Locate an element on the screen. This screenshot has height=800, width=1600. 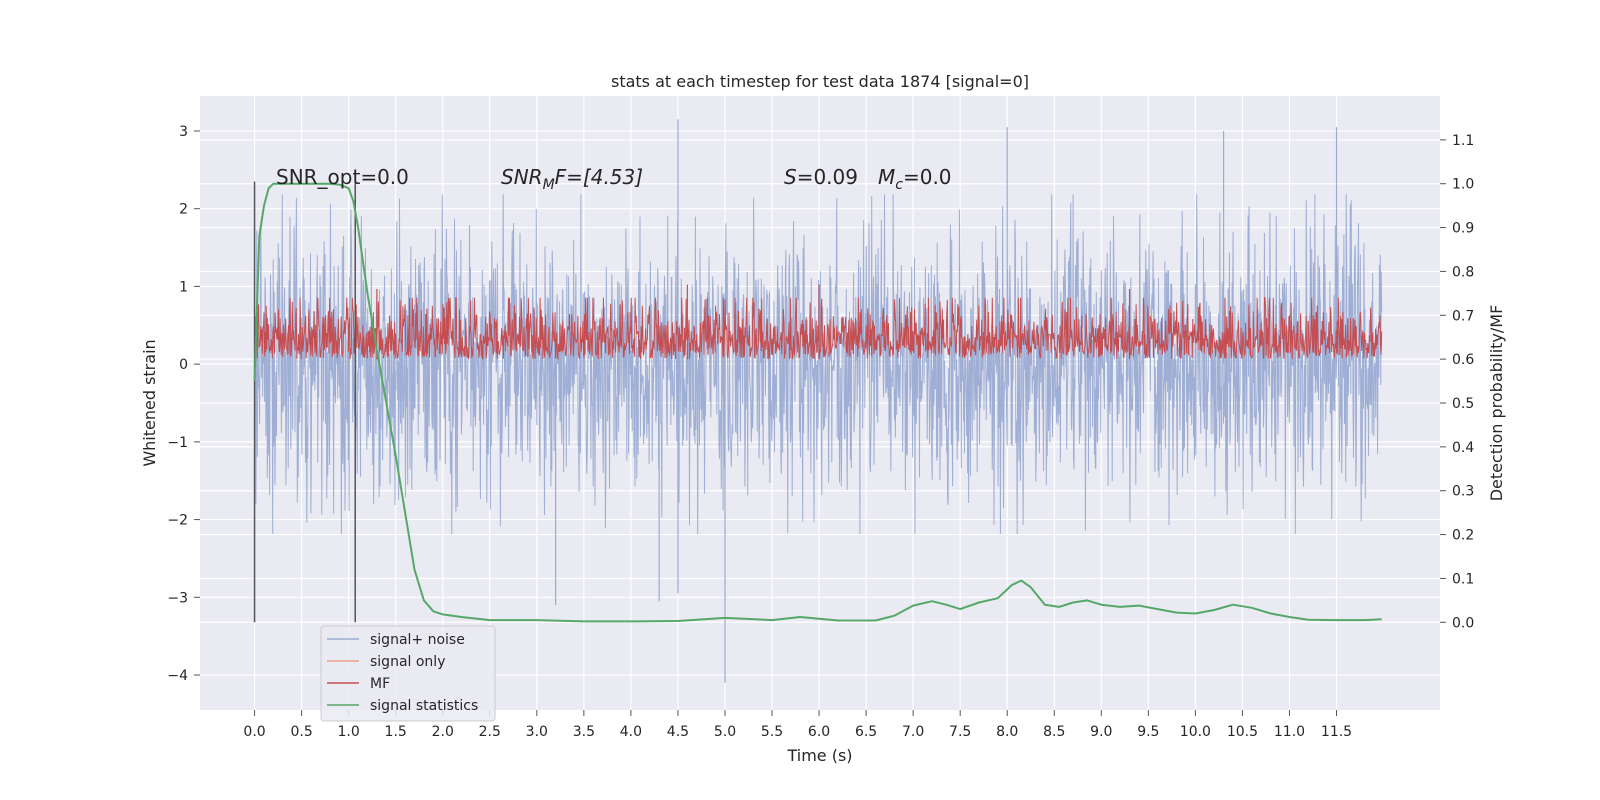
x-tick-label: 7.5 is located at coordinates (960, 732).